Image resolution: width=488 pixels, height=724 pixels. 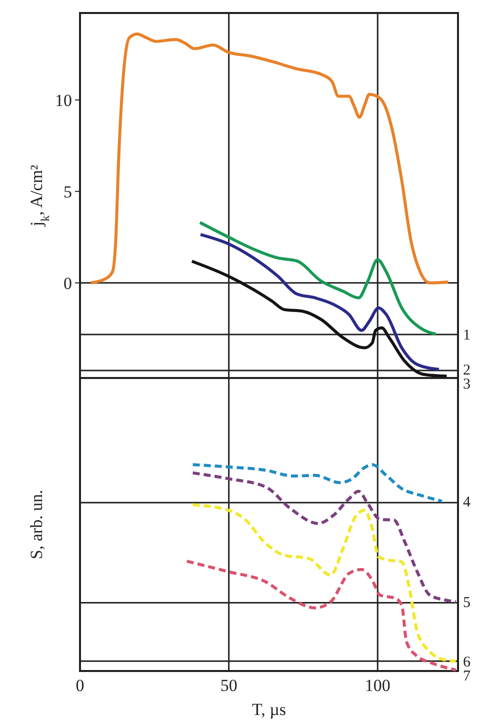 What do you see at coordinates (467, 676) in the screenshot?
I see `series-label: 7` at bounding box center [467, 676].